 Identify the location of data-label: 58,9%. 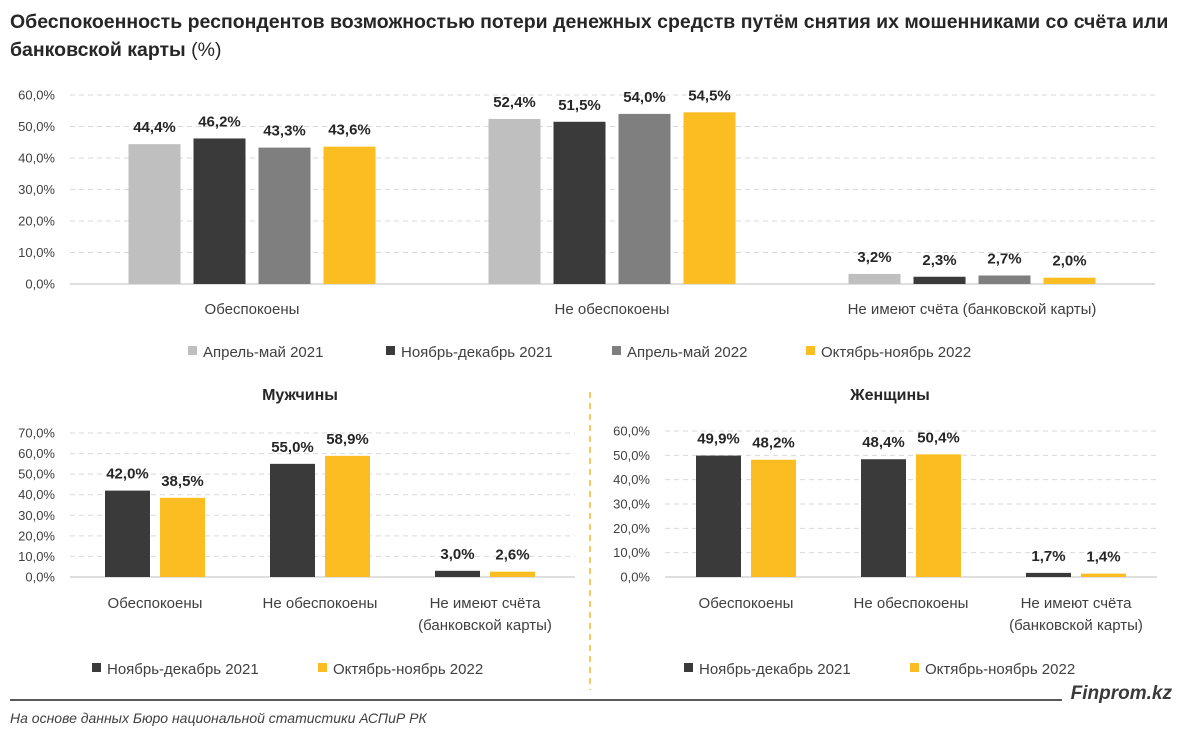
(347, 439).